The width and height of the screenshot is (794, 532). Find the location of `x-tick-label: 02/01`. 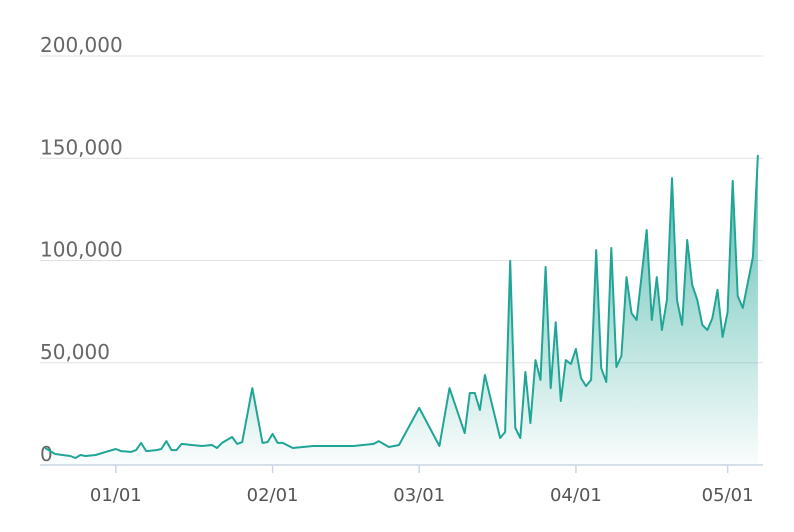

x-tick-label: 02/01 is located at coordinates (273, 495).